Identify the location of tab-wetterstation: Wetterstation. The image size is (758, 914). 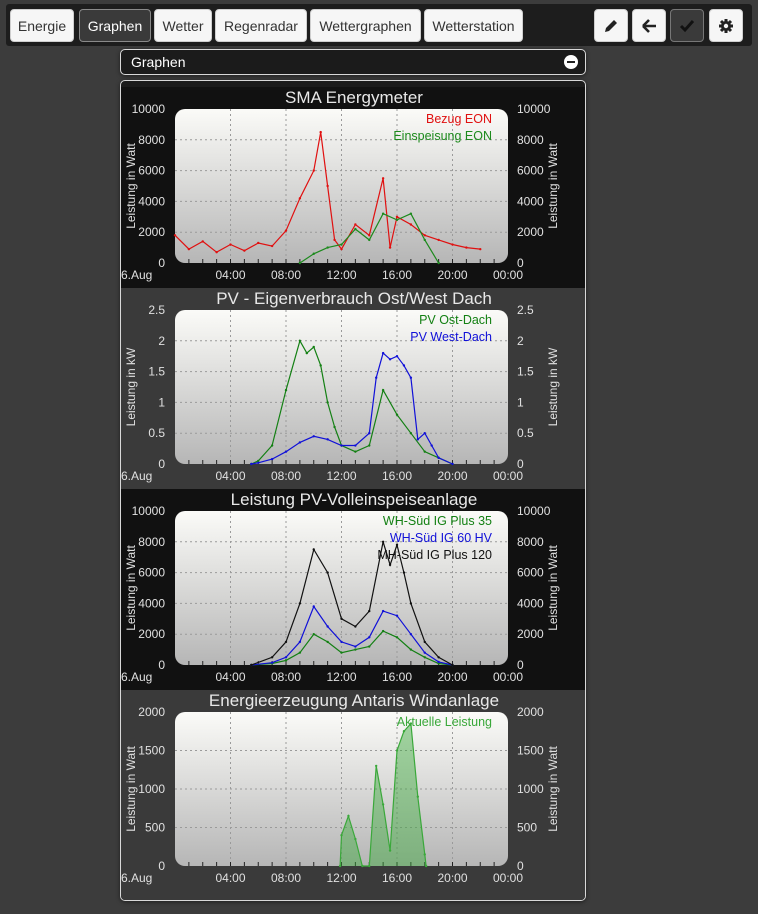
(473, 25).